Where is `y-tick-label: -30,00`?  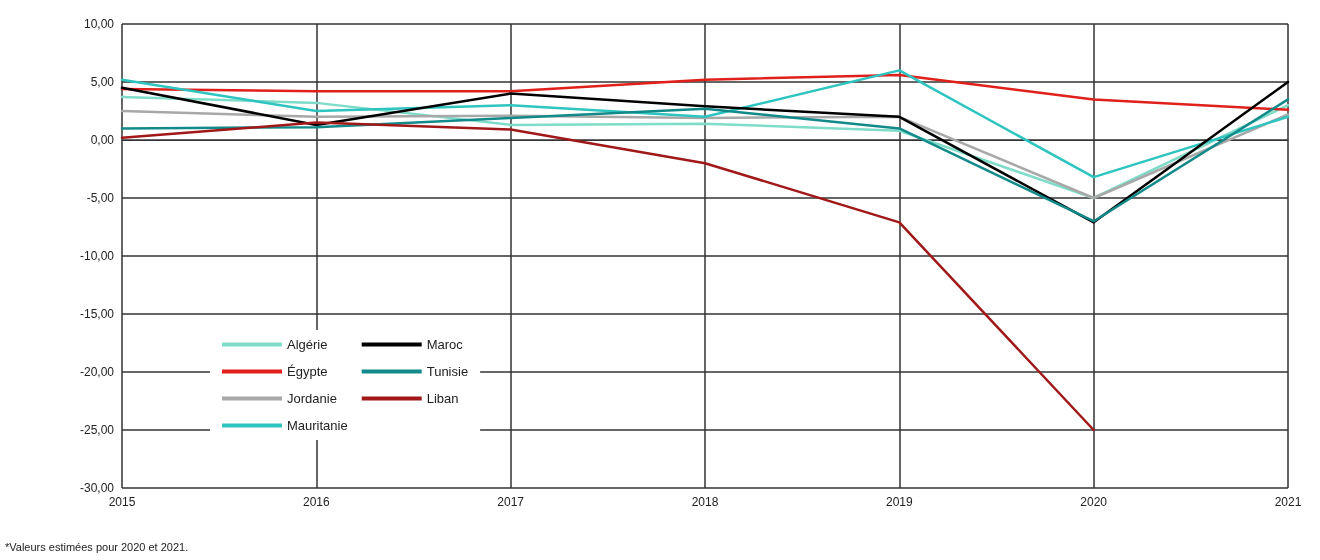
y-tick-label: -30,00 is located at coordinates (97, 488).